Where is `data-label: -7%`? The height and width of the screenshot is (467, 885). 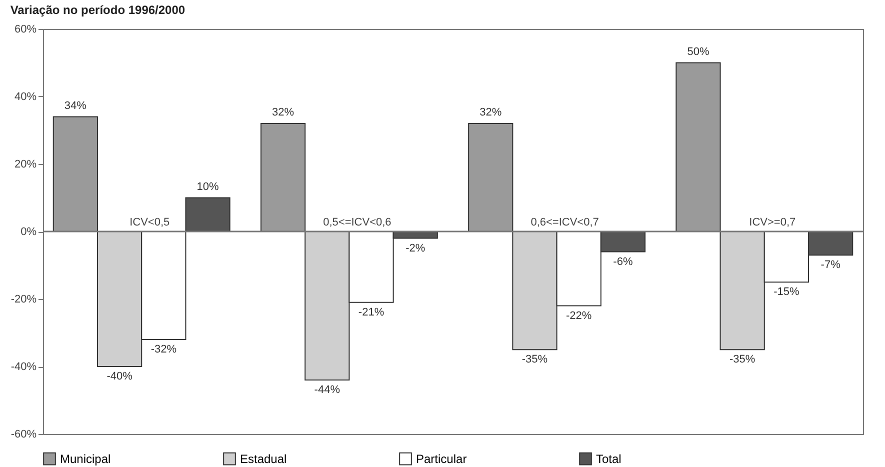
data-label: -7% is located at coordinates (830, 265).